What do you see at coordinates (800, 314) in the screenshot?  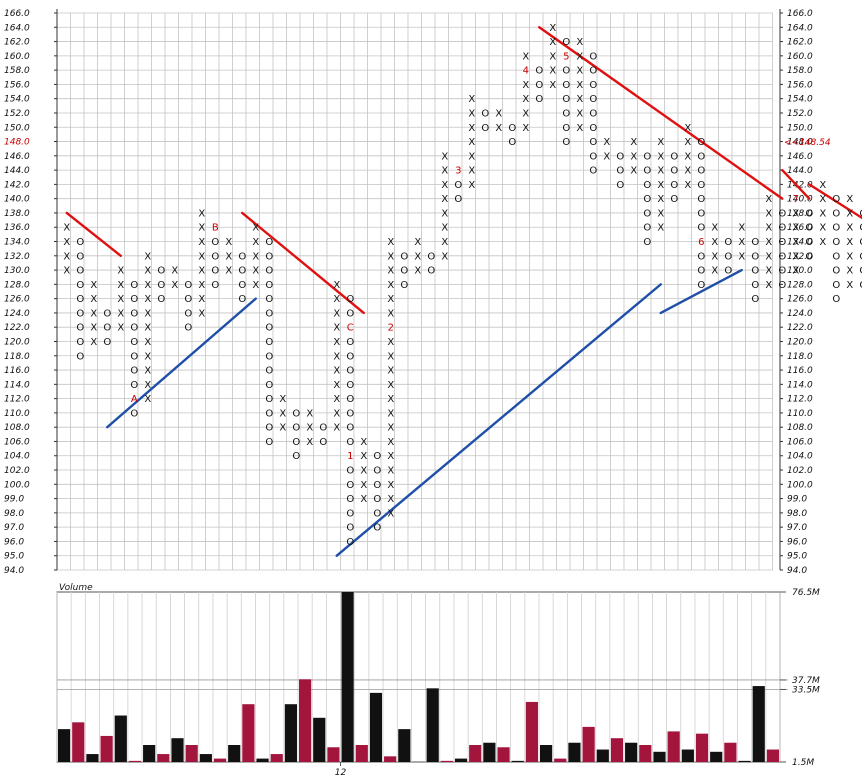 I see `price-label-right: 124.0` at bounding box center [800, 314].